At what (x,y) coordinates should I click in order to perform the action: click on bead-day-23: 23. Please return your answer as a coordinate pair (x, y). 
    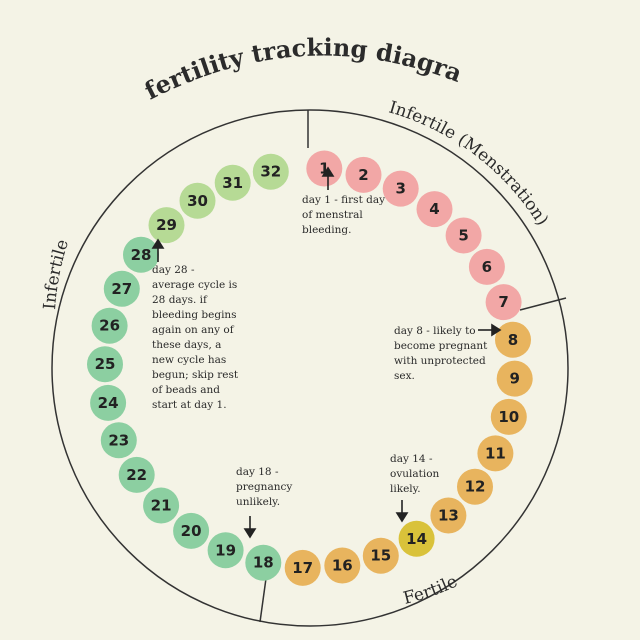
    Looking at the image, I should click on (118, 440).